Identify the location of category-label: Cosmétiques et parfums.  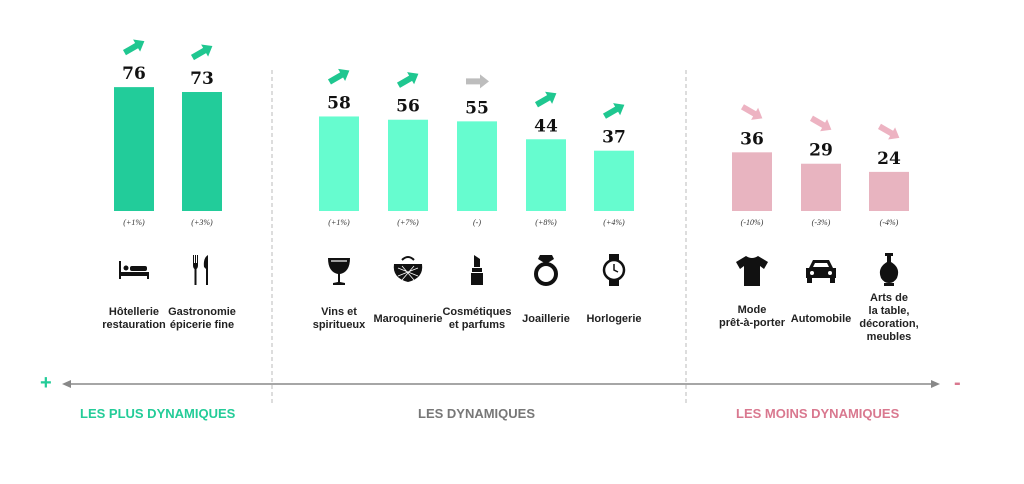
(477, 319).